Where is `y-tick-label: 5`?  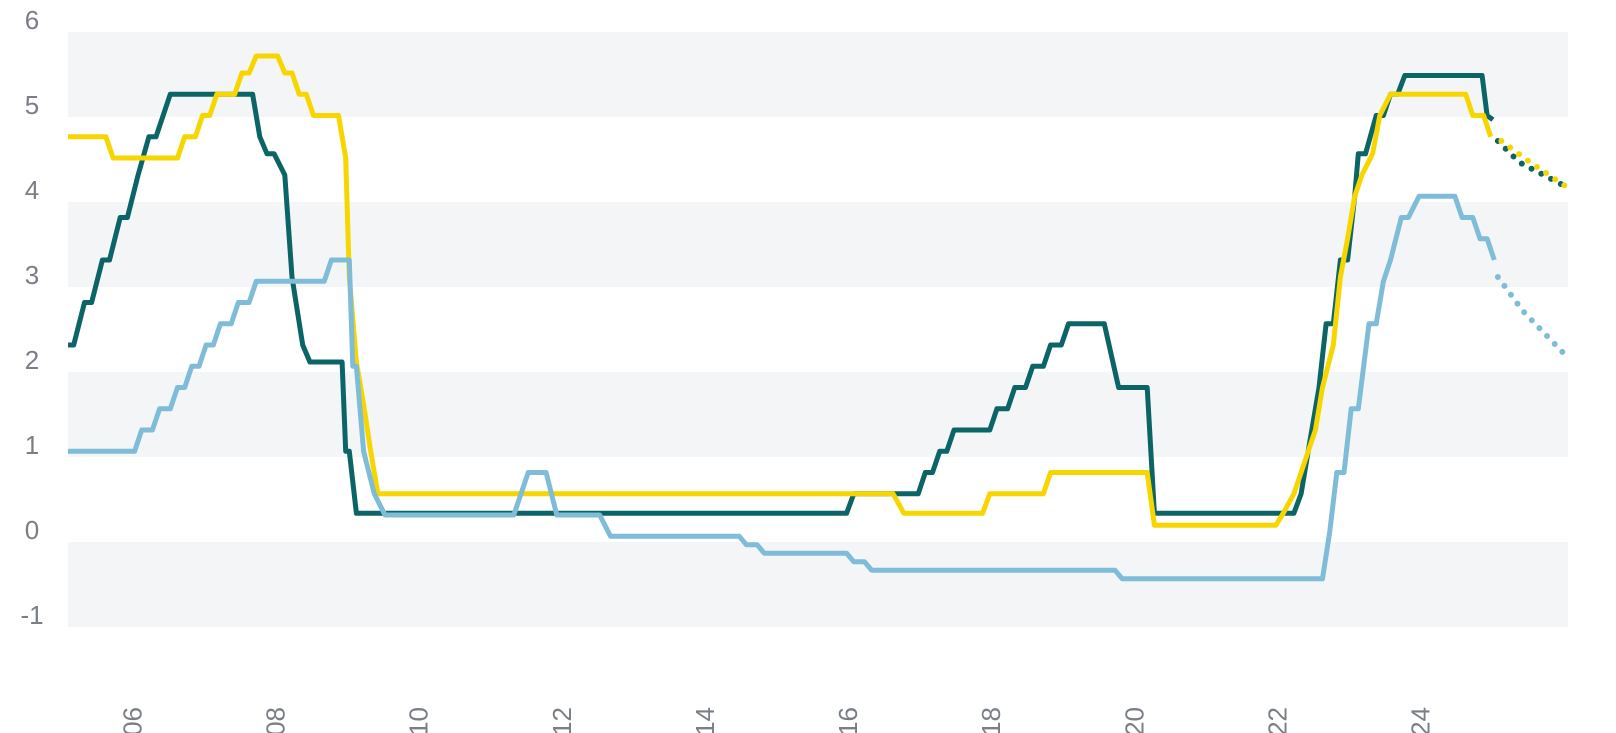
y-tick-label: 5 is located at coordinates (32, 105).